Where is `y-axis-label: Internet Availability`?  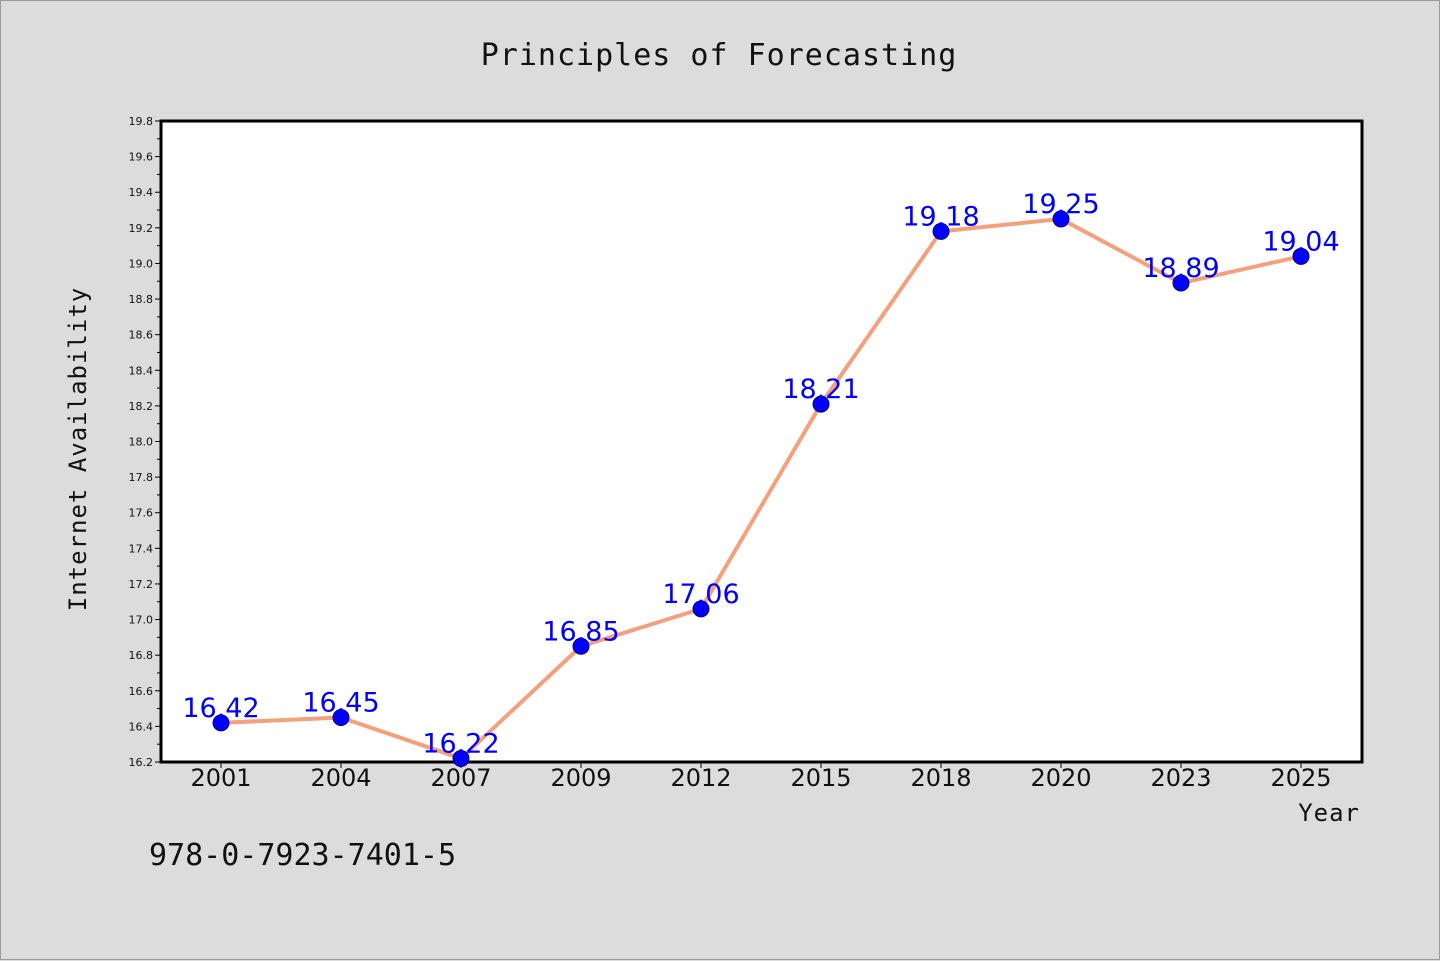
y-axis-label: Internet Availability is located at coordinates (78, 449).